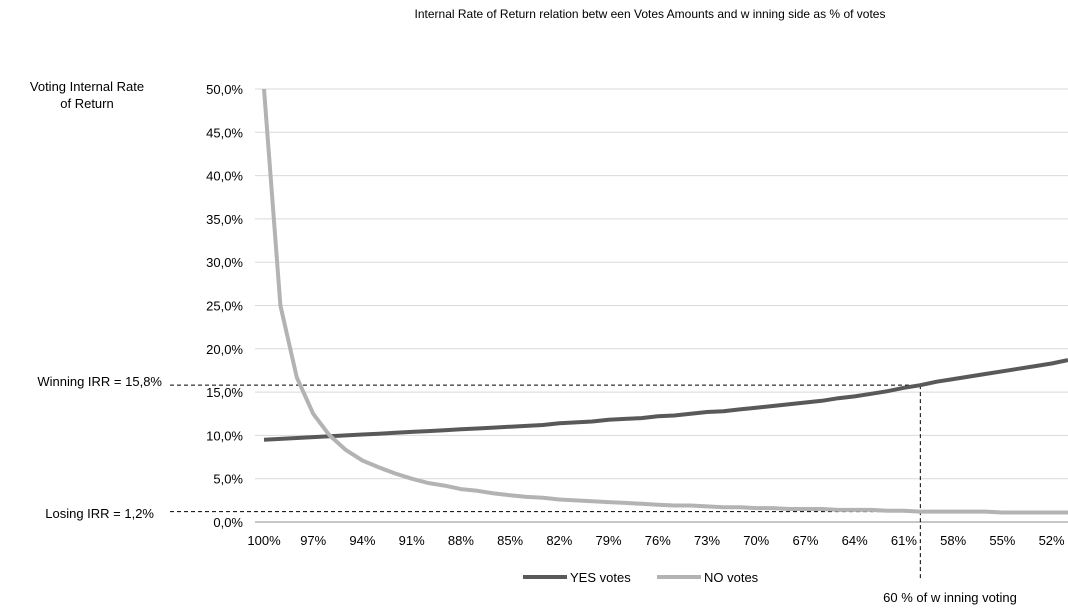 This screenshot has height=608, width=1068. I want to click on x-tick-label: 82%, so click(559, 540).